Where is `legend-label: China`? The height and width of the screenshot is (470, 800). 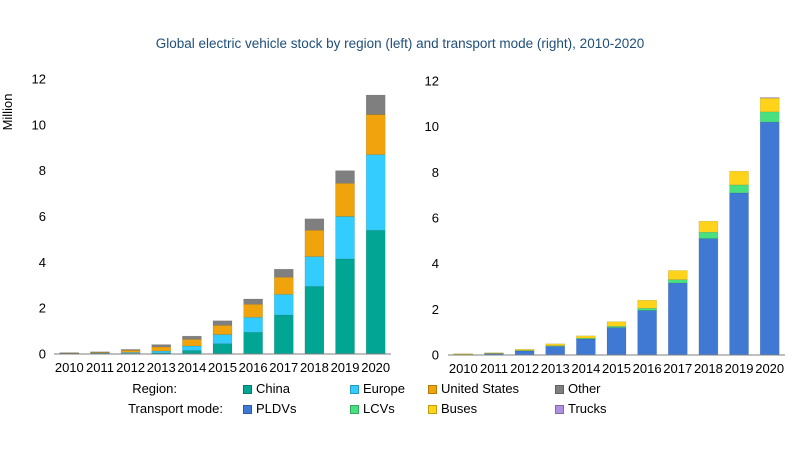
legend-label: China is located at coordinates (273, 388).